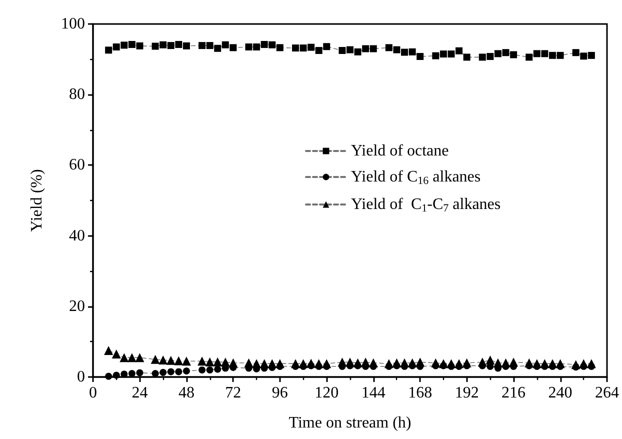  I want to click on y-tick-label: 80, so click(77, 95).